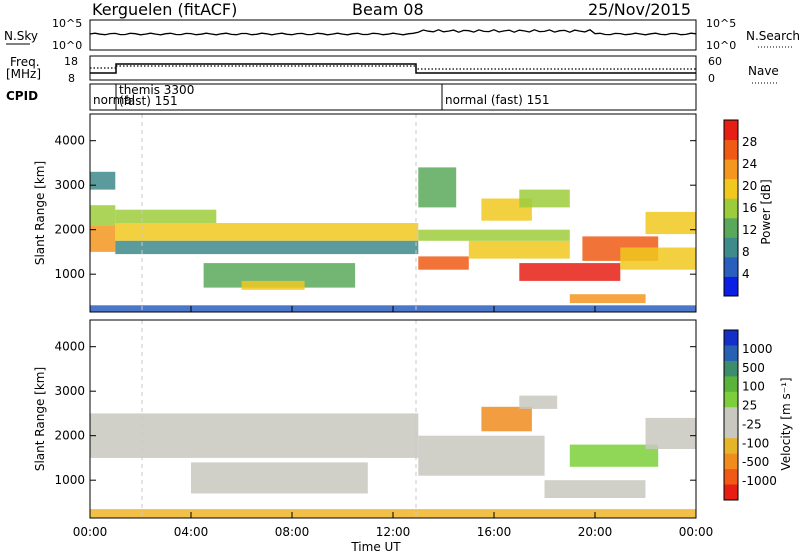  Describe the element at coordinates (749, 230) in the screenshot. I see `power-colorbar-tick-2: 12` at that location.